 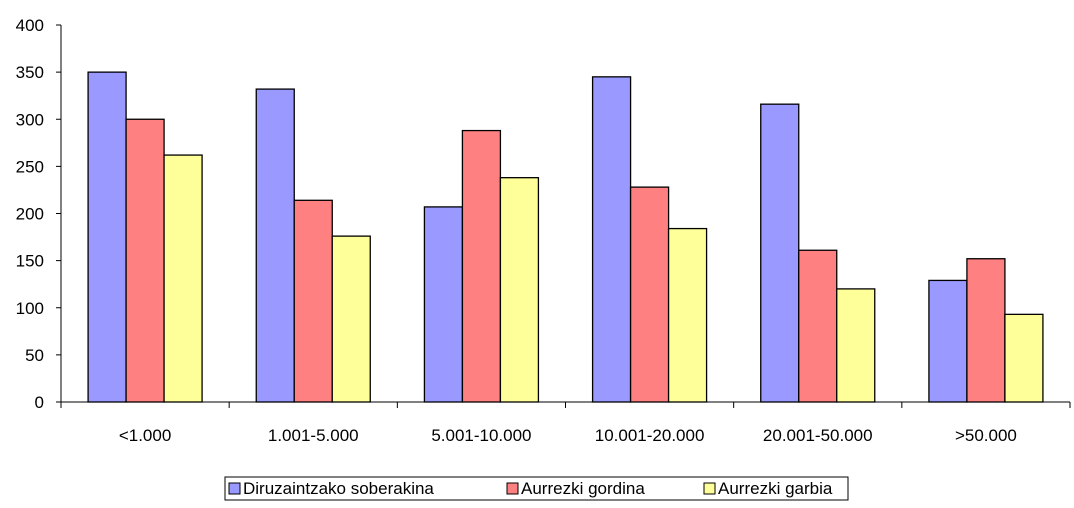 What do you see at coordinates (775, 488) in the screenshot?
I see `legend-label: Aurrezki garbia` at bounding box center [775, 488].